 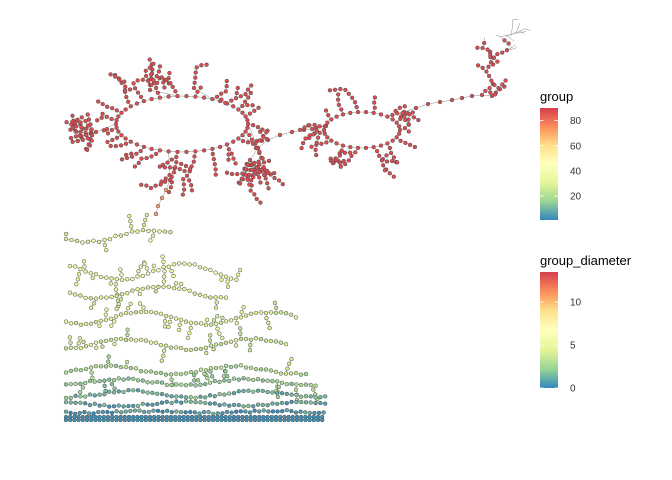 I want to click on legend-group-tick-label: 80, so click(x=576, y=121).